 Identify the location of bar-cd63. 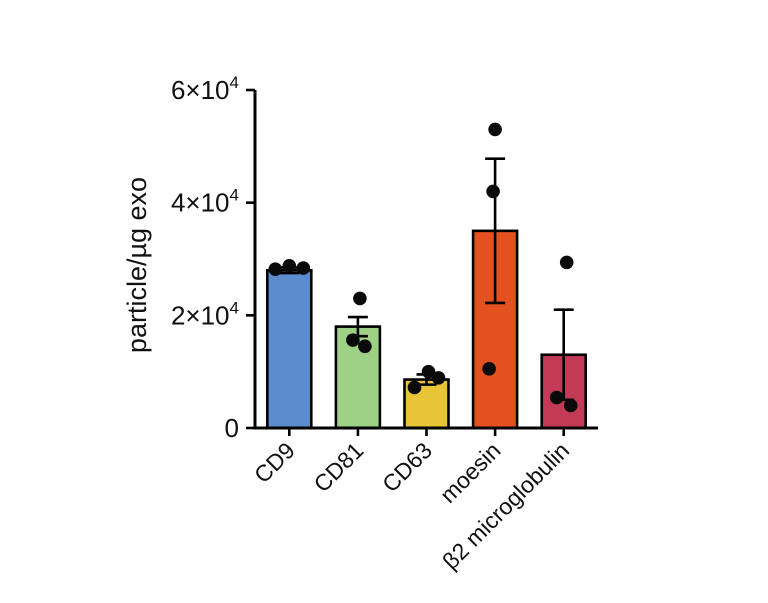
(426, 404).